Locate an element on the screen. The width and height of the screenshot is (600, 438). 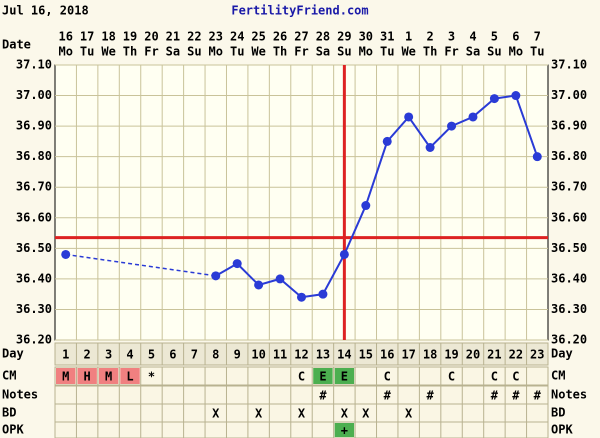
date-label: 3 is located at coordinates (451, 37).